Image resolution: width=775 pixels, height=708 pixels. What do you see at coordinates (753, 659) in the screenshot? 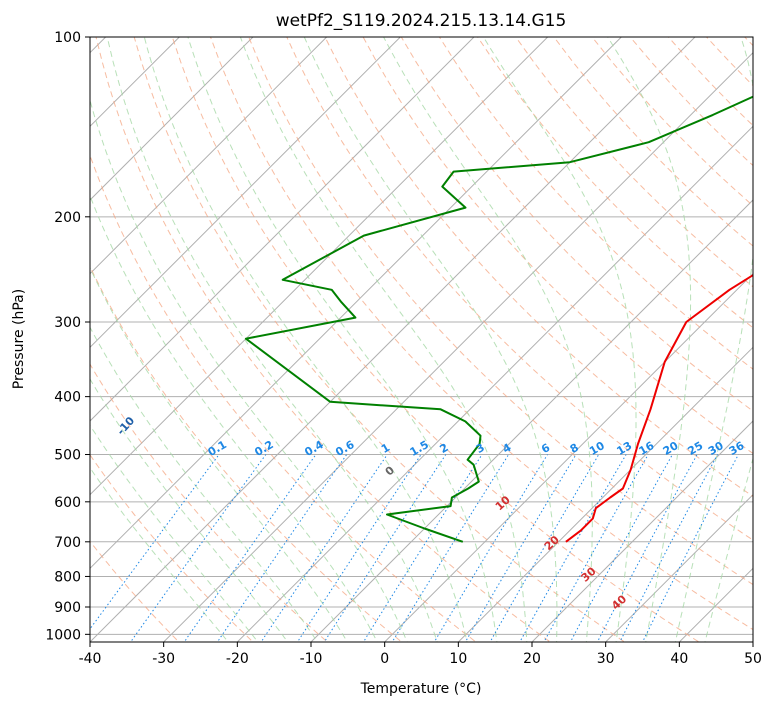
I see `x-tick-label: 50` at bounding box center [753, 659].